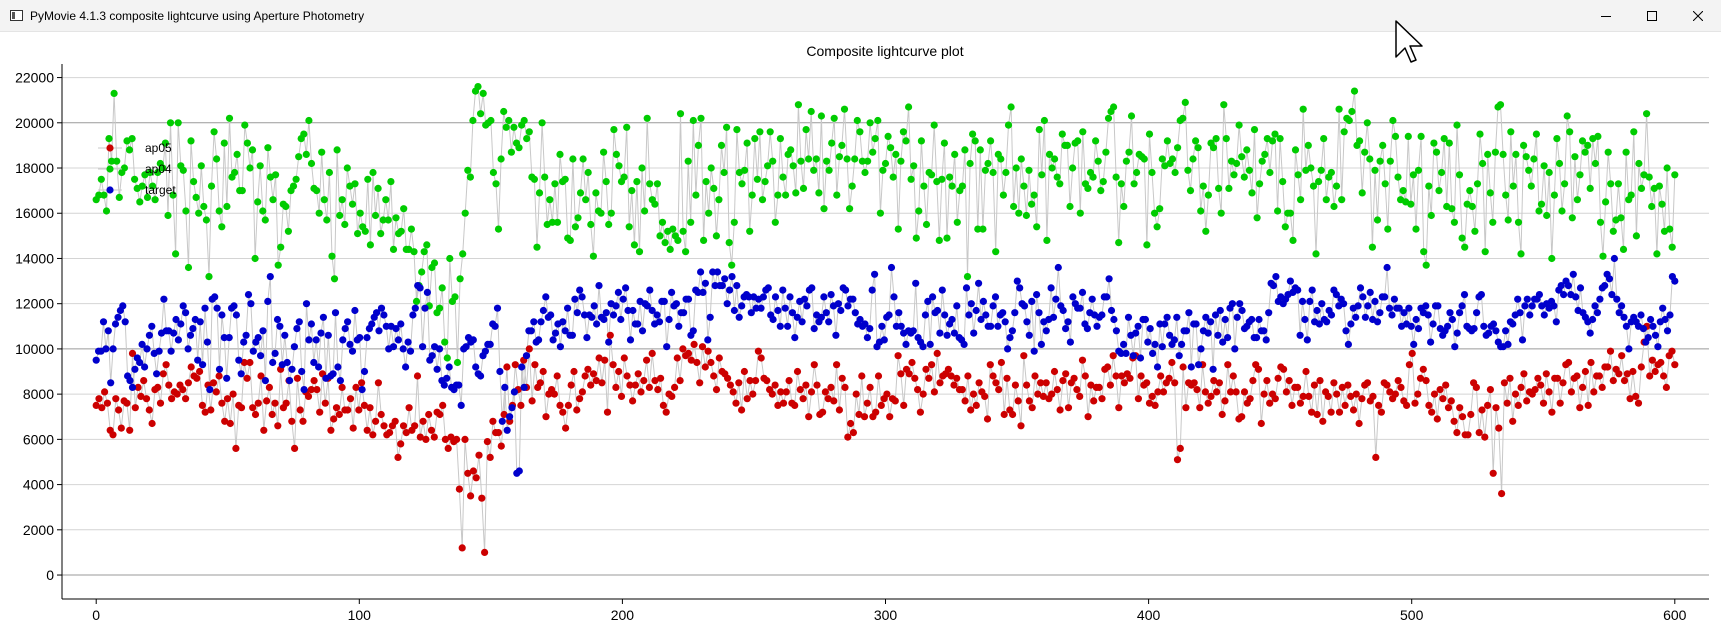 Image resolution: width=1721 pixels, height=632 pixels. Describe the element at coordinates (1606, 16) in the screenshot. I see `minimize-button` at that location.